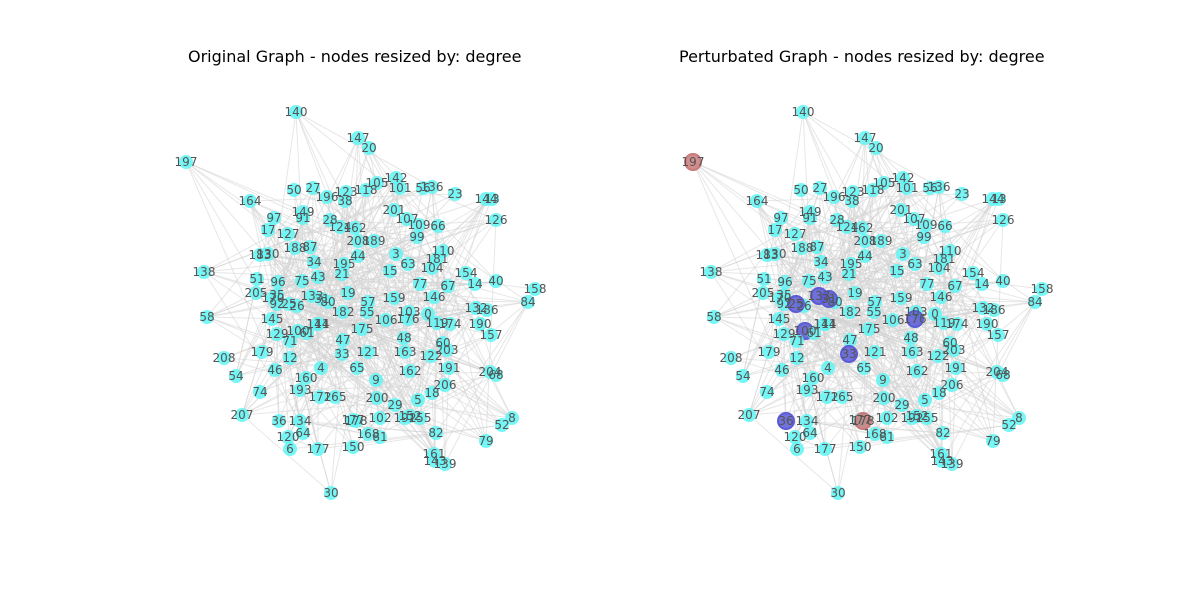 The height and width of the screenshot is (600, 1200). What do you see at coordinates (405, 352) in the screenshot?
I see `node-label: 163` at bounding box center [405, 352].